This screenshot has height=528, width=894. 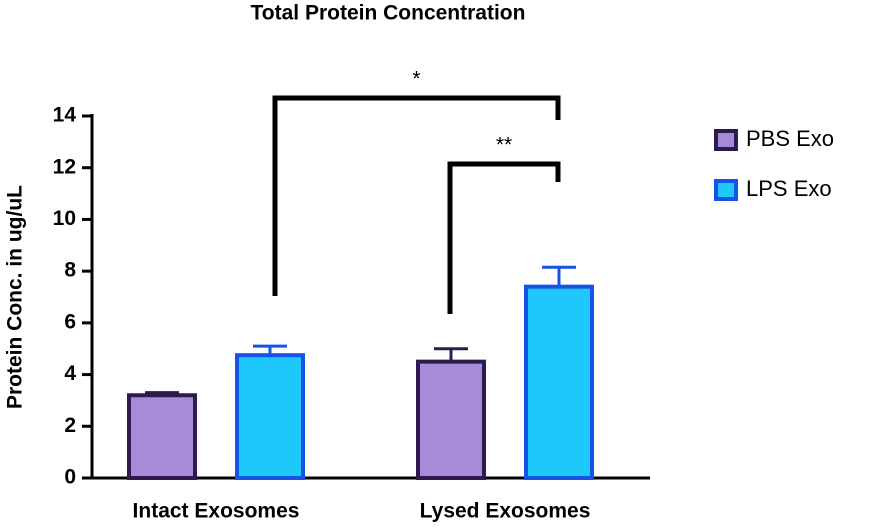 What do you see at coordinates (70, 270) in the screenshot?
I see `y-tick-label: 8` at bounding box center [70, 270].